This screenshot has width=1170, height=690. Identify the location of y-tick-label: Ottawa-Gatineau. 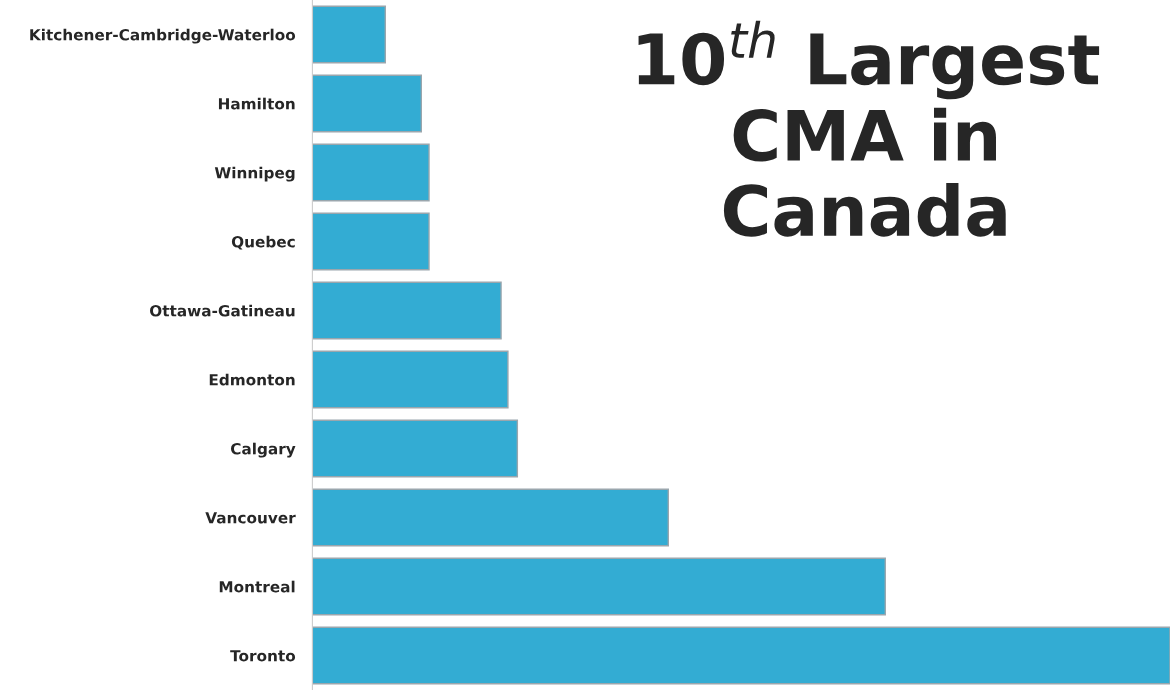
(222, 310).